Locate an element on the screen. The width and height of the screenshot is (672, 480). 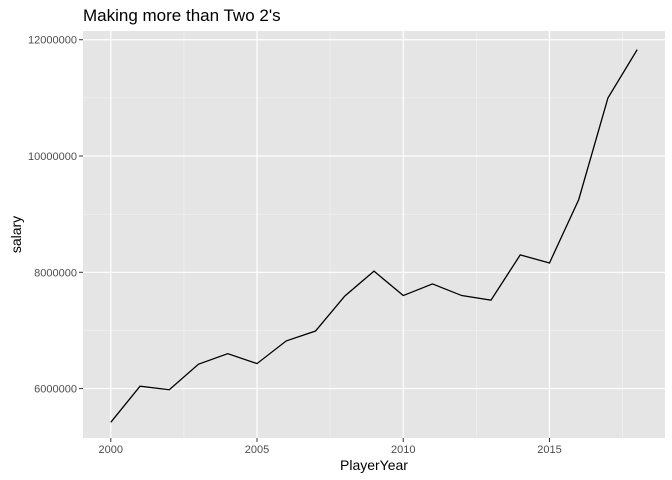
y-axis-title: salary is located at coordinates (16, 234).